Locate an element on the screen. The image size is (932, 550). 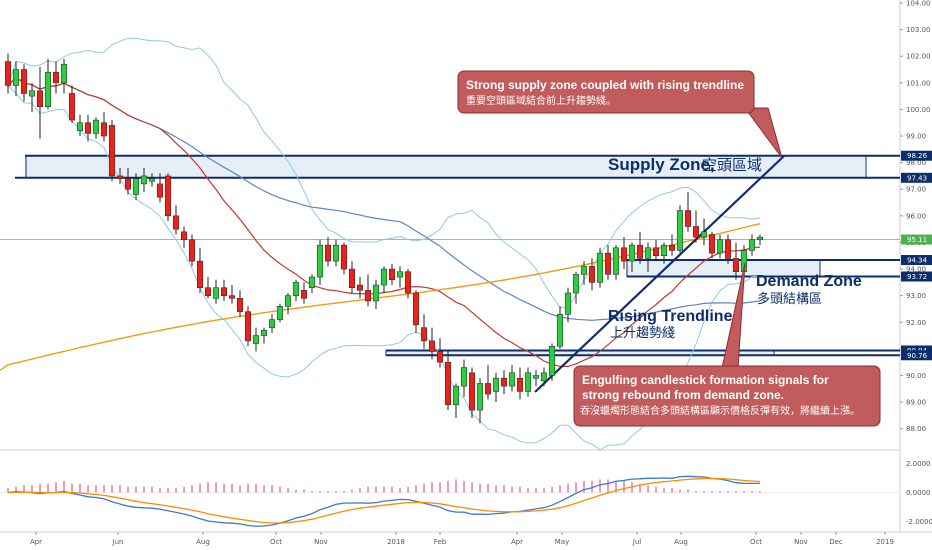
callout-bottom-line2: strong rebound from demand zone. is located at coordinates (683, 395).